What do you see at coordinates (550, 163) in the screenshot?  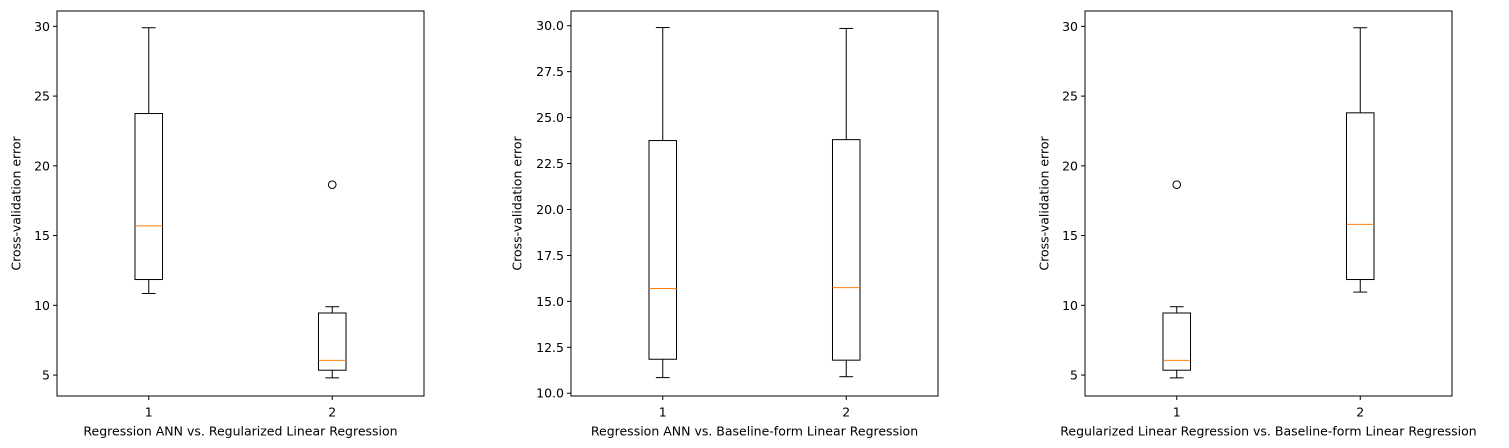 I see `y-tick-label: 22.5` at bounding box center [550, 163].